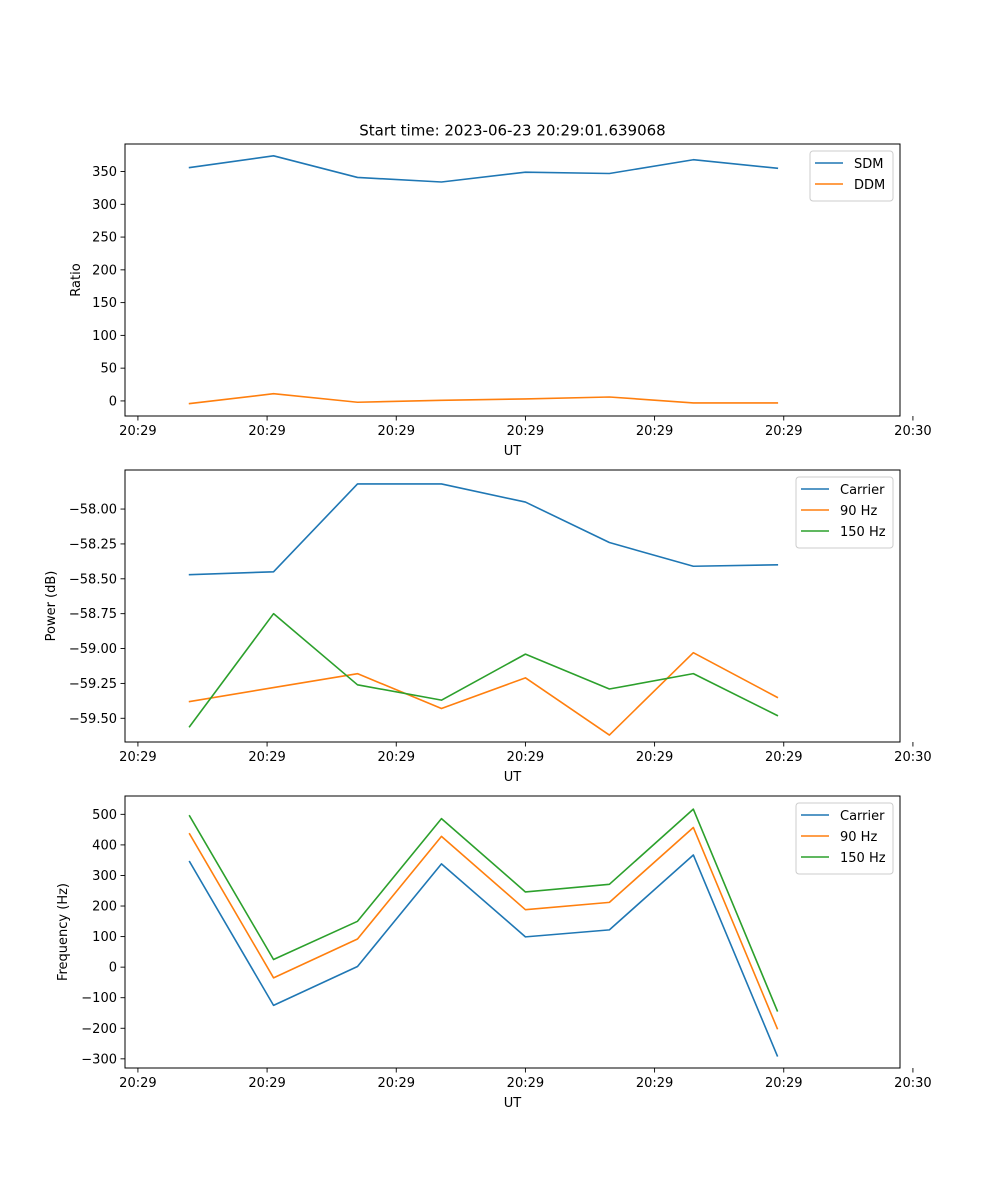 The height and width of the screenshot is (1200, 1000). Describe the element at coordinates (783, 431) in the screenshot. I see `chart0-x-tick-label-5: 20:29` at that location.